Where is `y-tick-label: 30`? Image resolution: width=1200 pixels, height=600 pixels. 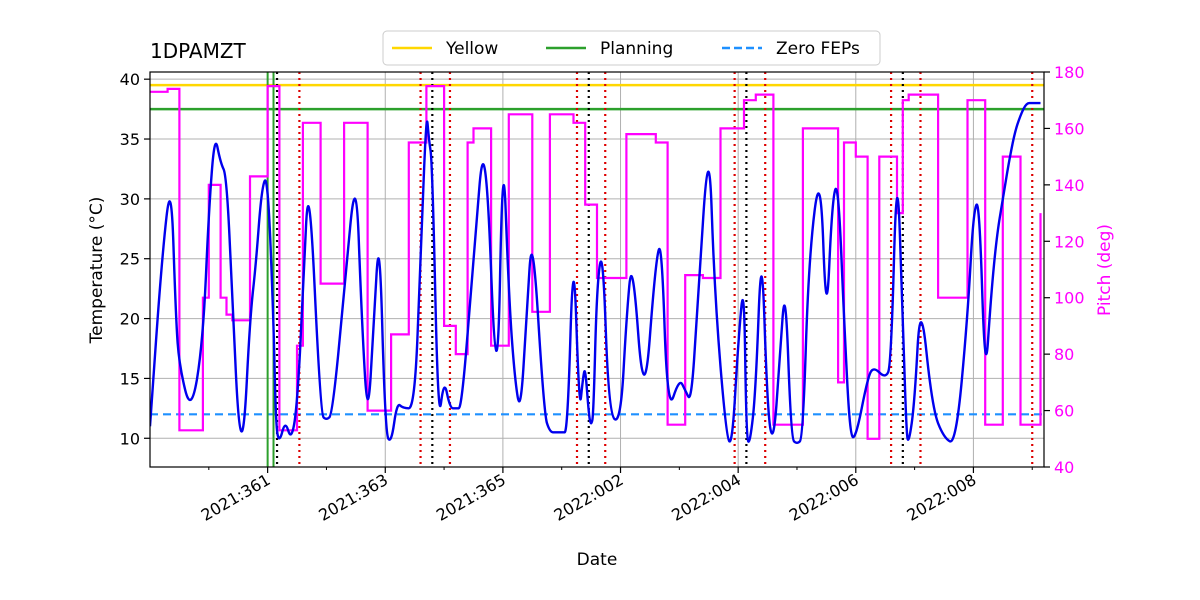
y-tick-label: 30 is located at coordinates (130, 199).